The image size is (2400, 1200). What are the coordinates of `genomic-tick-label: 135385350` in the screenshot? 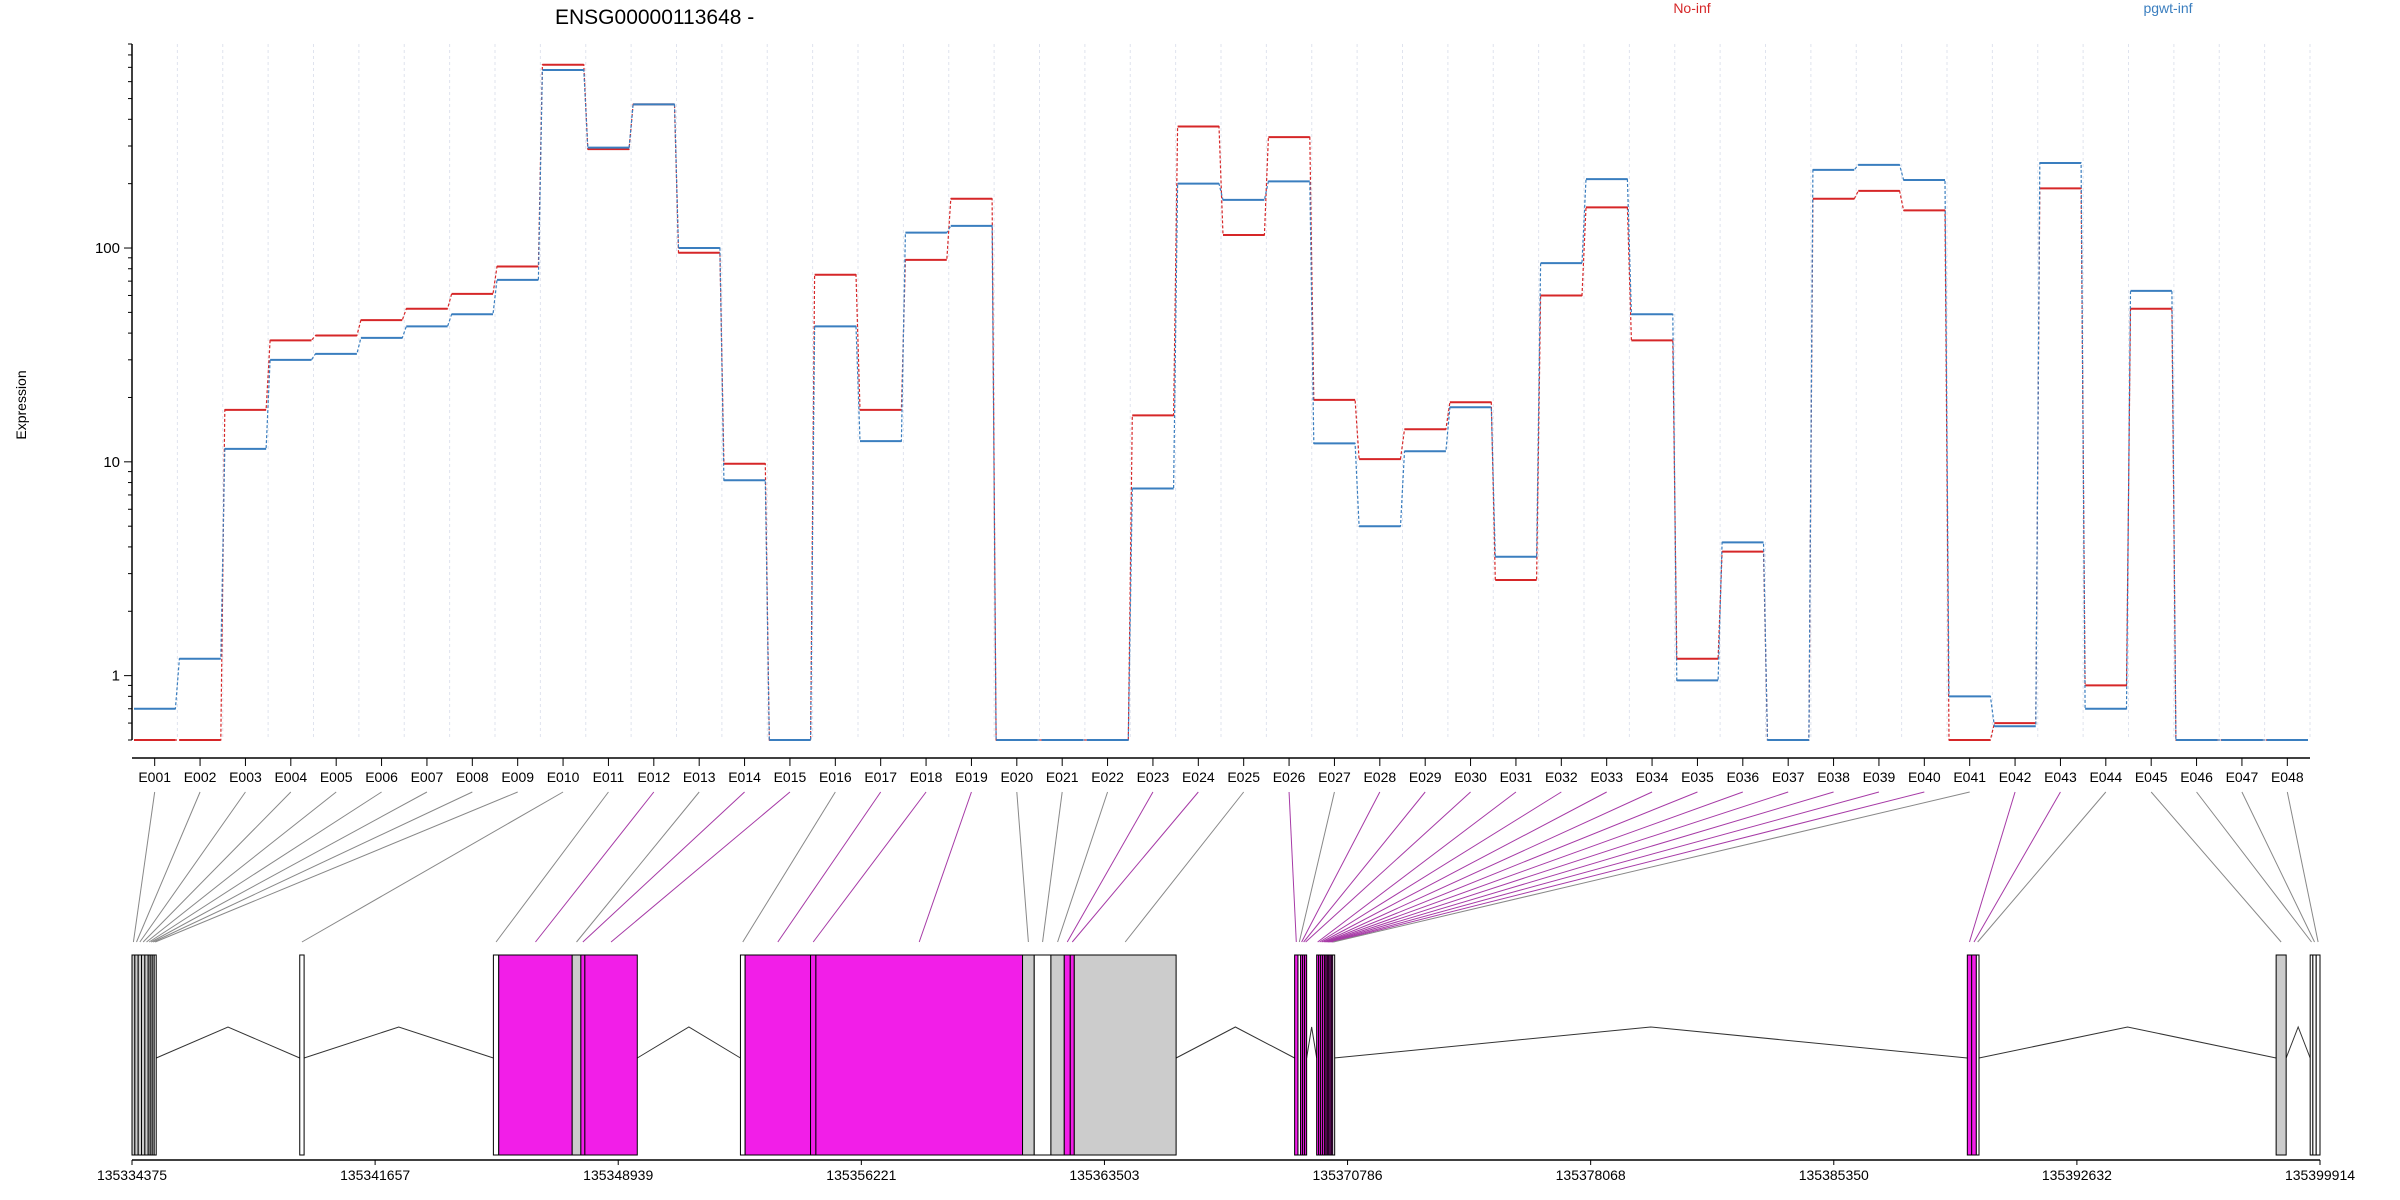 It's located at (1834, 1175).